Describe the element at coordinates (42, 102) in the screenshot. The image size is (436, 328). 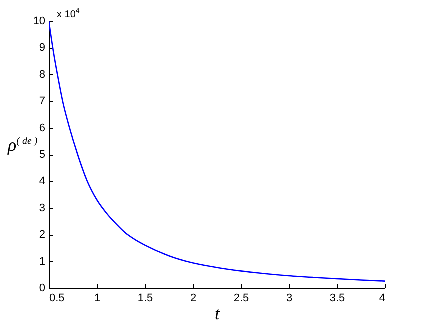
I see `y-tick-label: 7` at that location.